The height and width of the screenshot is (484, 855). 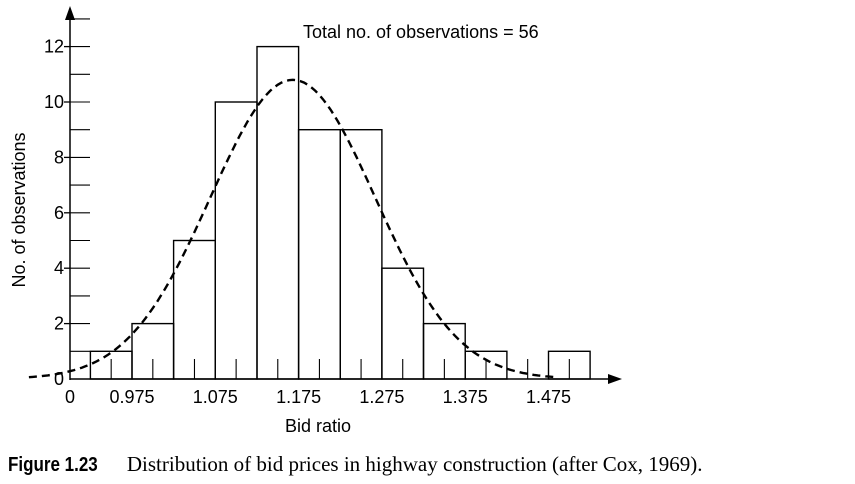 I want to click on y-tick-label: 6, so click(x=59, y=213).